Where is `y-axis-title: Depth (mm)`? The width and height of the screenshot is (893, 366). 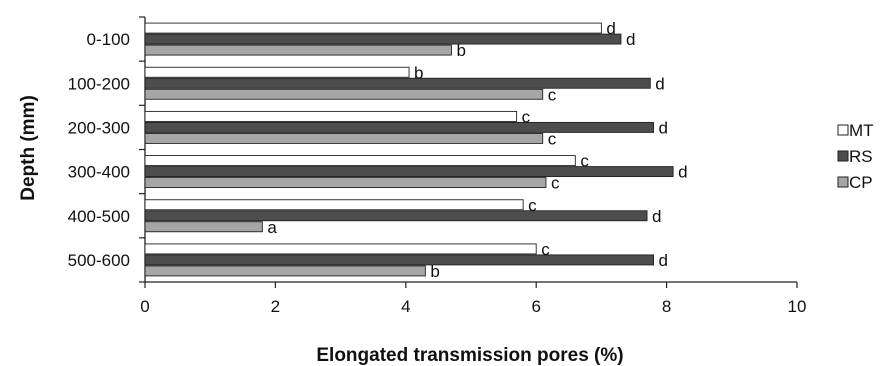
y-axis-title: Depth (mm) is located at coordinates (28, 148).